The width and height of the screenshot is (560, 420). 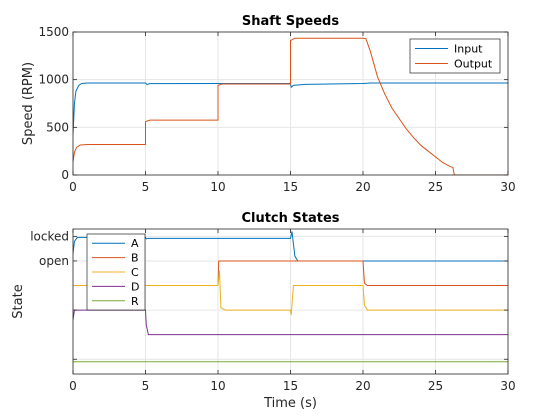 What do you see at coordinates (53, 32) in the screenshot?
I see `y-tick-label: 1500` at bounding box center [53, 32].